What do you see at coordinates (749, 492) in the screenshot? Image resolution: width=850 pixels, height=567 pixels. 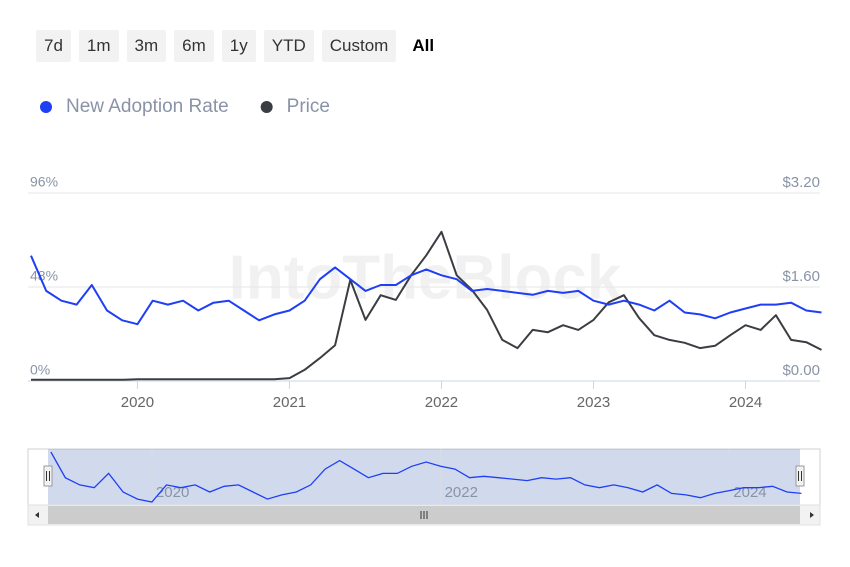 I see `navigator-tick-label: 2024` at bounding box center [749, 492].